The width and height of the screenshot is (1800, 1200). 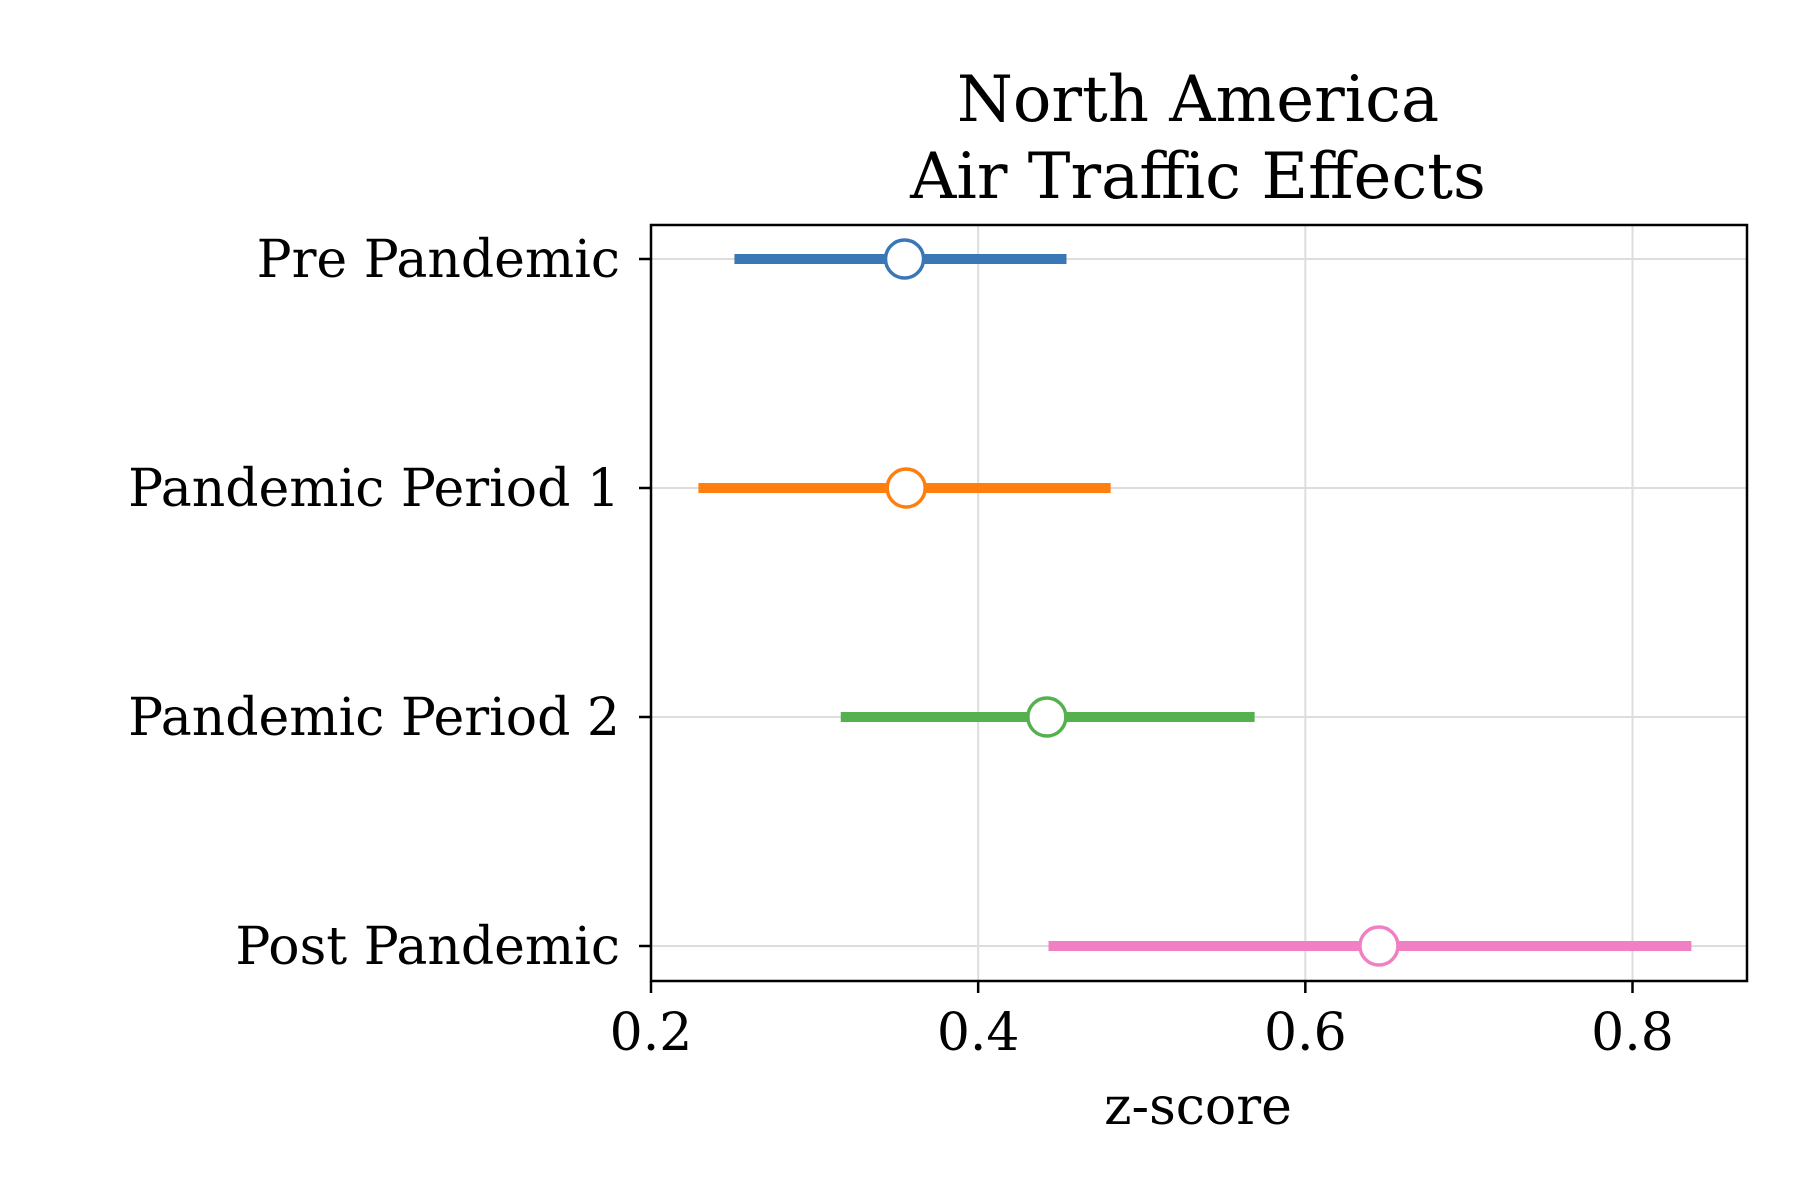 What do you see at coordinates (978, 1033) in the screenshot?
I see `x-tick-label: 0.4` at bounding box center [978, 1033].